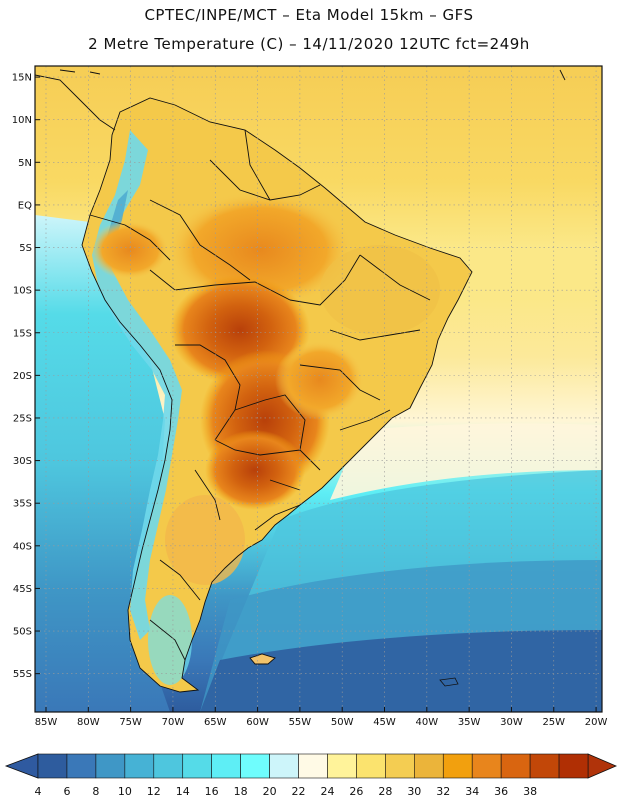  Describe the element at coordinates (443, 791) in the screenshot. I see `colorbar-label: 32` at that location.